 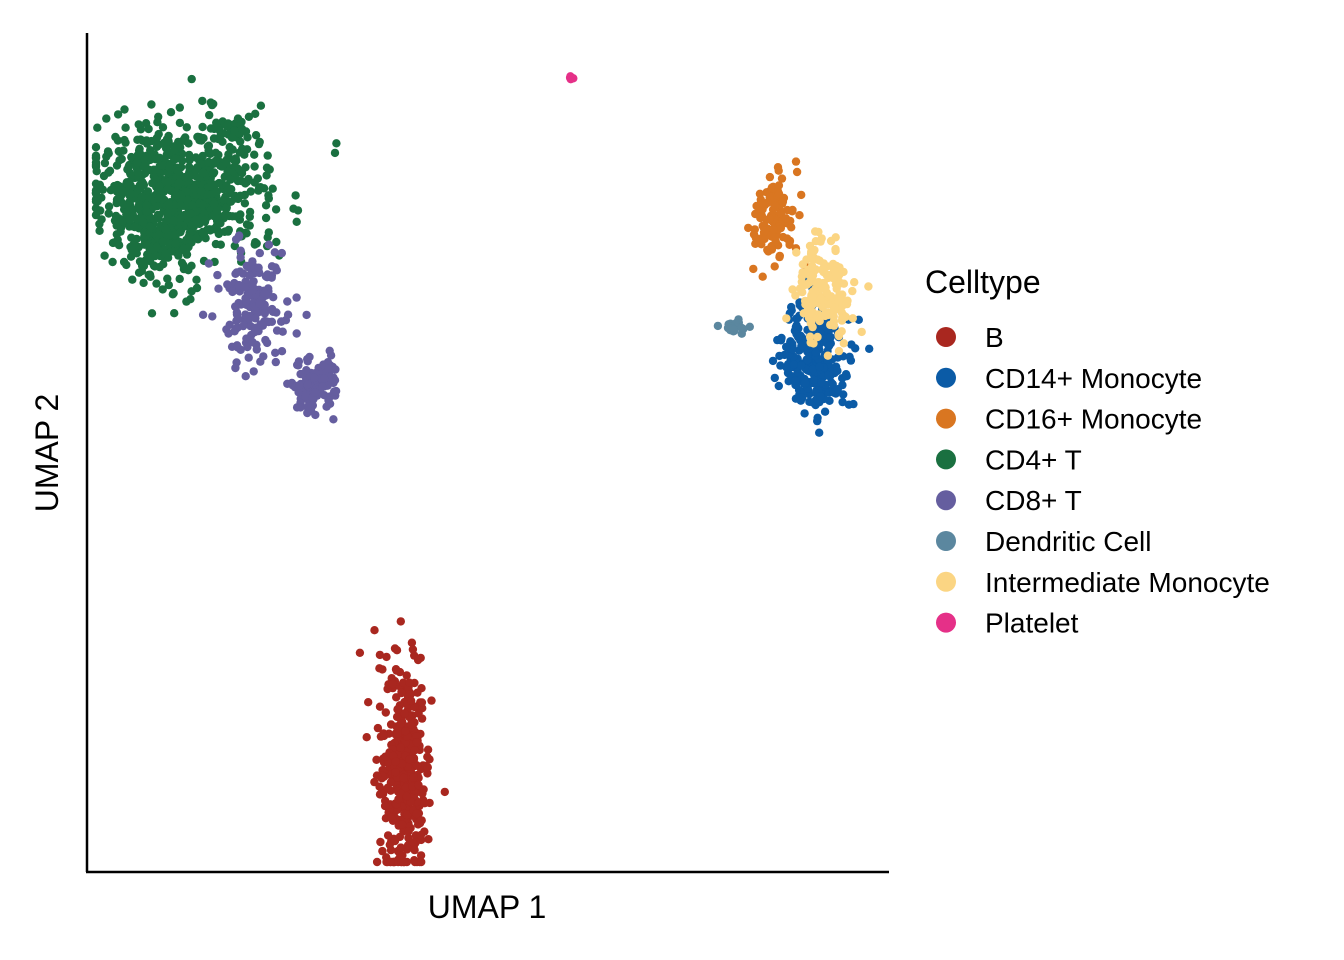 I want to click on legend-key-b, so click(x=946, y=337).